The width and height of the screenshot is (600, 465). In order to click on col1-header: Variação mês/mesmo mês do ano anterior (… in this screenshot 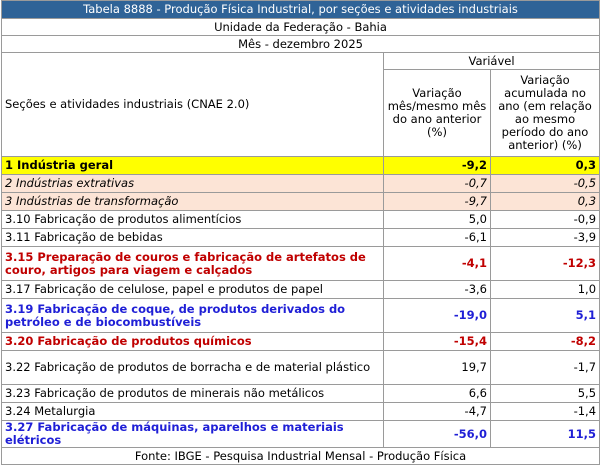, I will do `click(437, 113)`.